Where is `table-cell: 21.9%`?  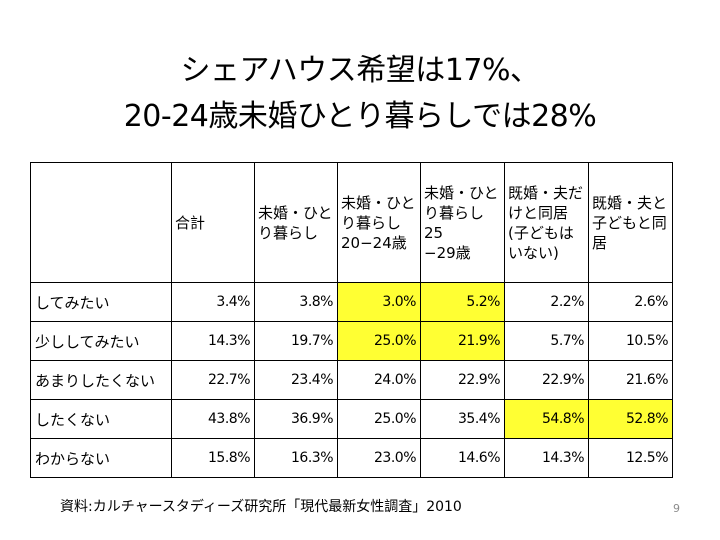
table-cell: 21.9% is located at coordinates (462, 341).